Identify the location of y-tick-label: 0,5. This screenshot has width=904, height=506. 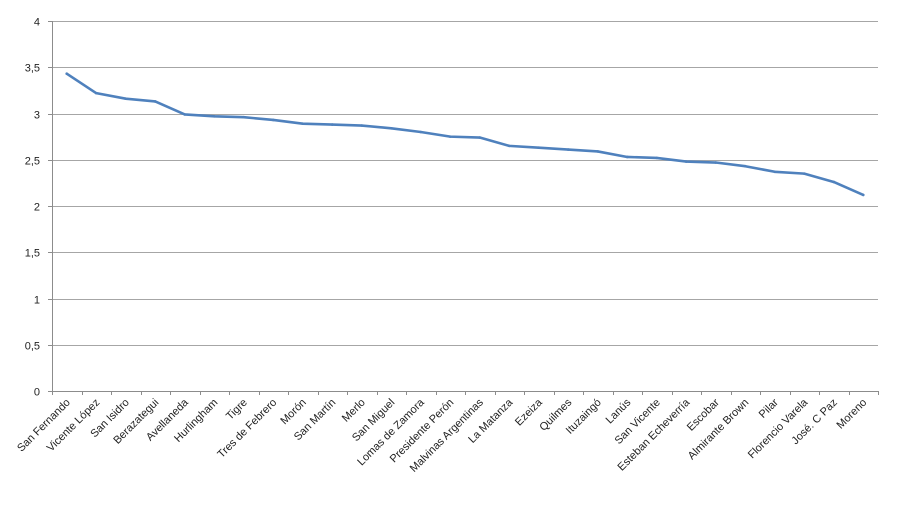
(32, 347).